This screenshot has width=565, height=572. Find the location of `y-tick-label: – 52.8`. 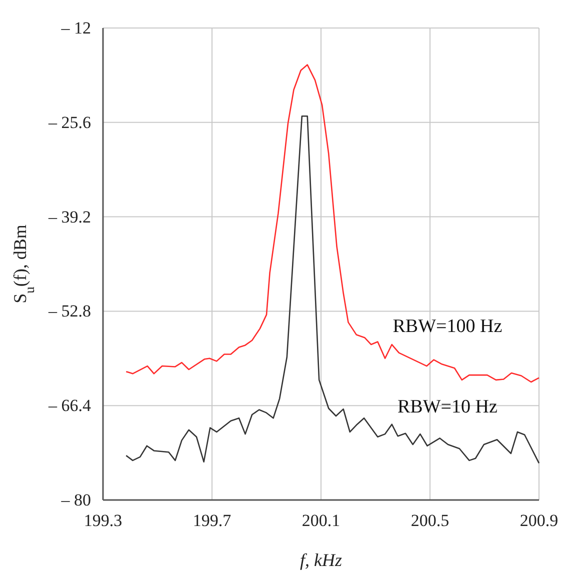

y-tick-label: – 52.8 is located at coordinates (69, 311).